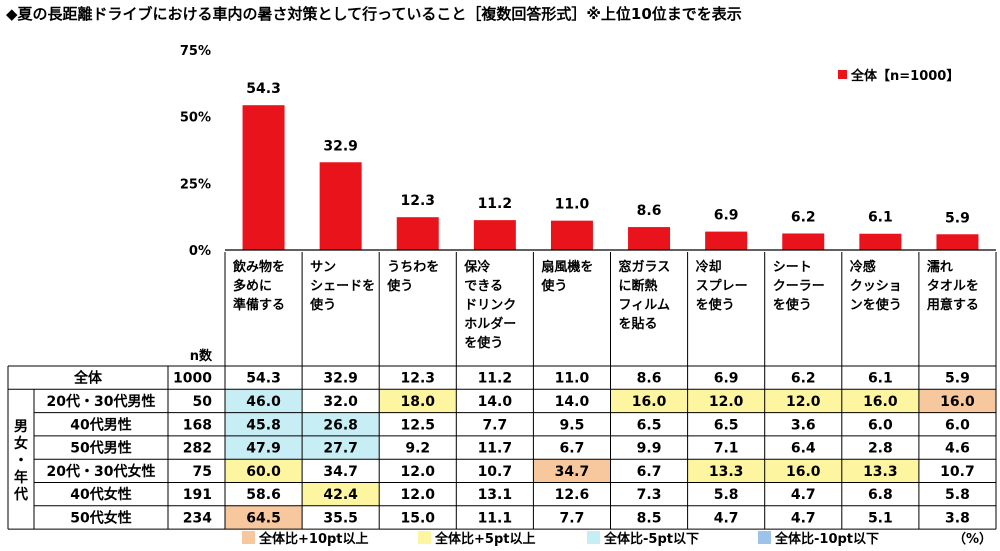  I want to click on table-cell: 60.0, so click(263, 472).